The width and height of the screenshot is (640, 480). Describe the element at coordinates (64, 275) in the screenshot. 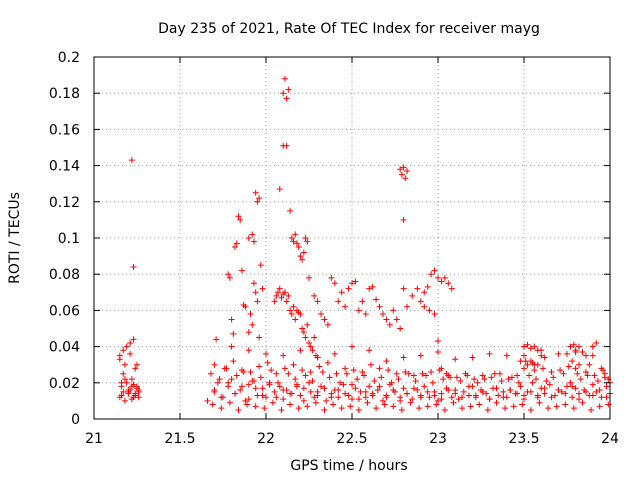

I see `y-tick-label: 0.08` at that location.